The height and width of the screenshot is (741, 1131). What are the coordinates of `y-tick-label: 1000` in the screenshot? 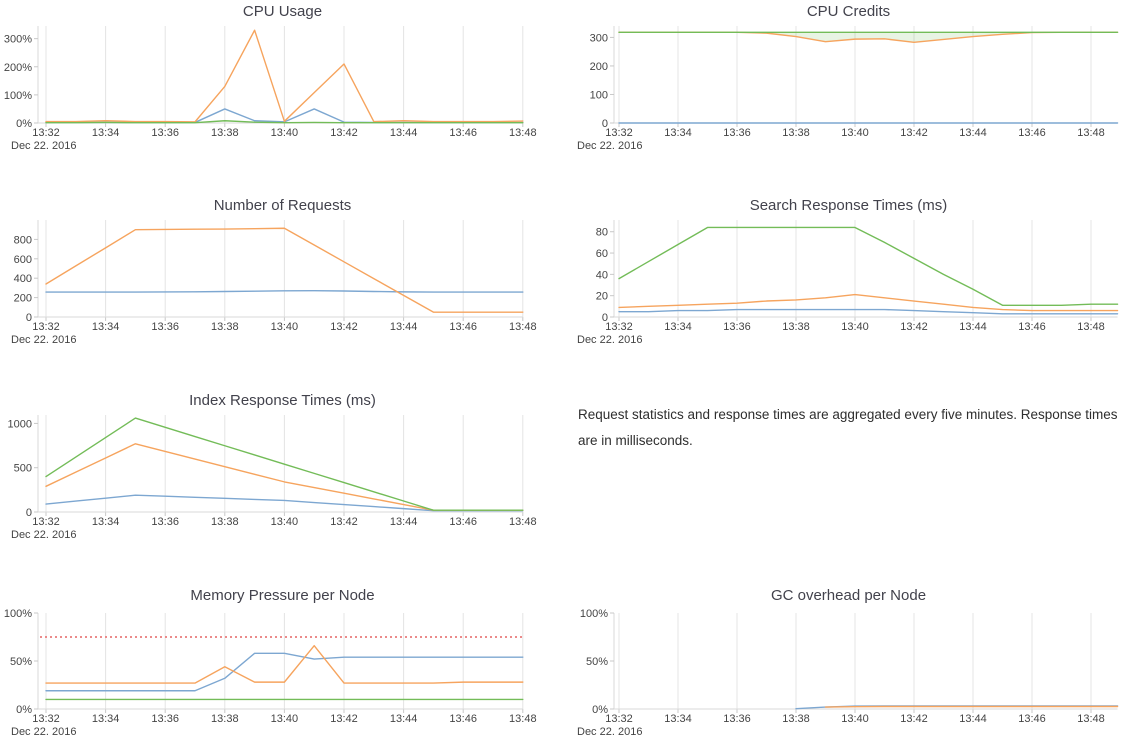 It's located at (20, 424).